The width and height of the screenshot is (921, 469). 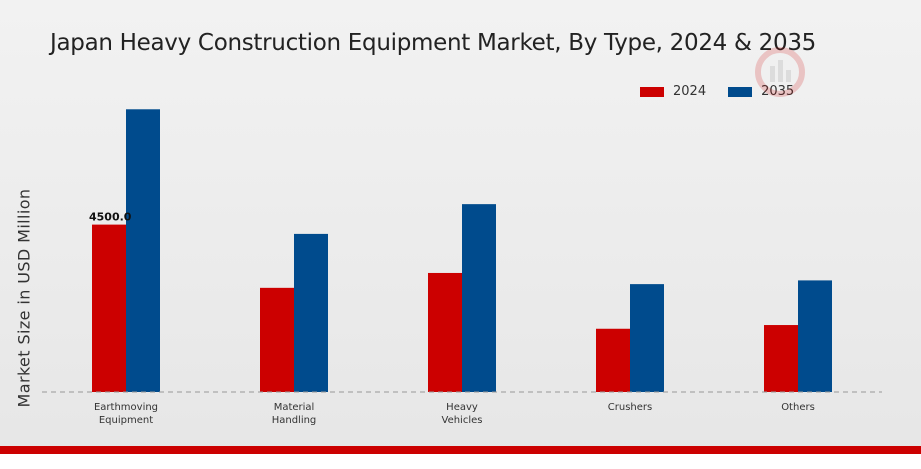 What do you see at coordinates (613, 360) in the screenshot?
I see `bar-2024-crushers` at bounding box center [613, 360].